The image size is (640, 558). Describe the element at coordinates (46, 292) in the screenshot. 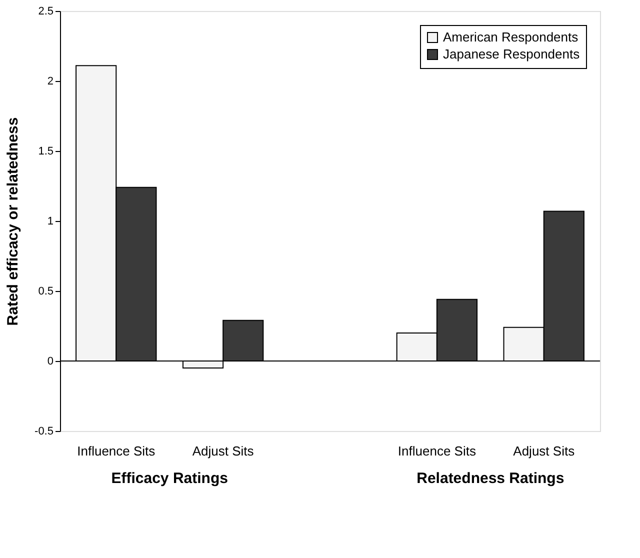

I see `y-tick-label: 0.5` at that location.